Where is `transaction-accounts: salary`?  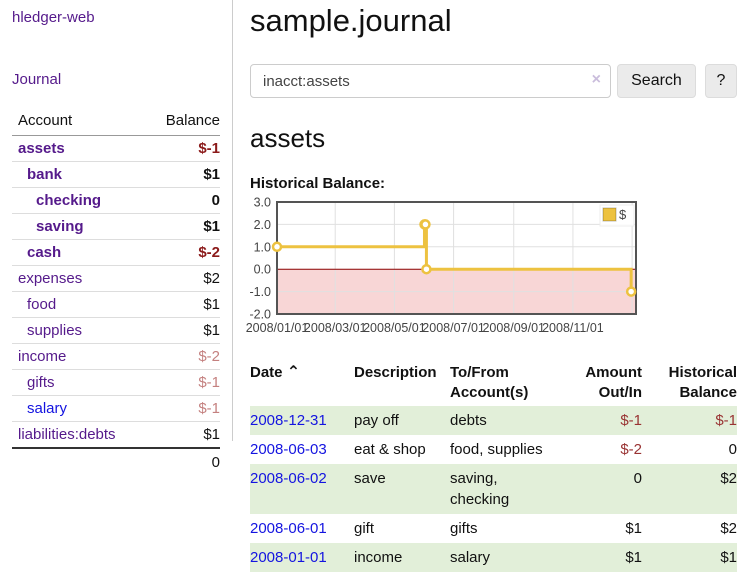
transaction-accounts: salary is located at coordinates (470, 557).